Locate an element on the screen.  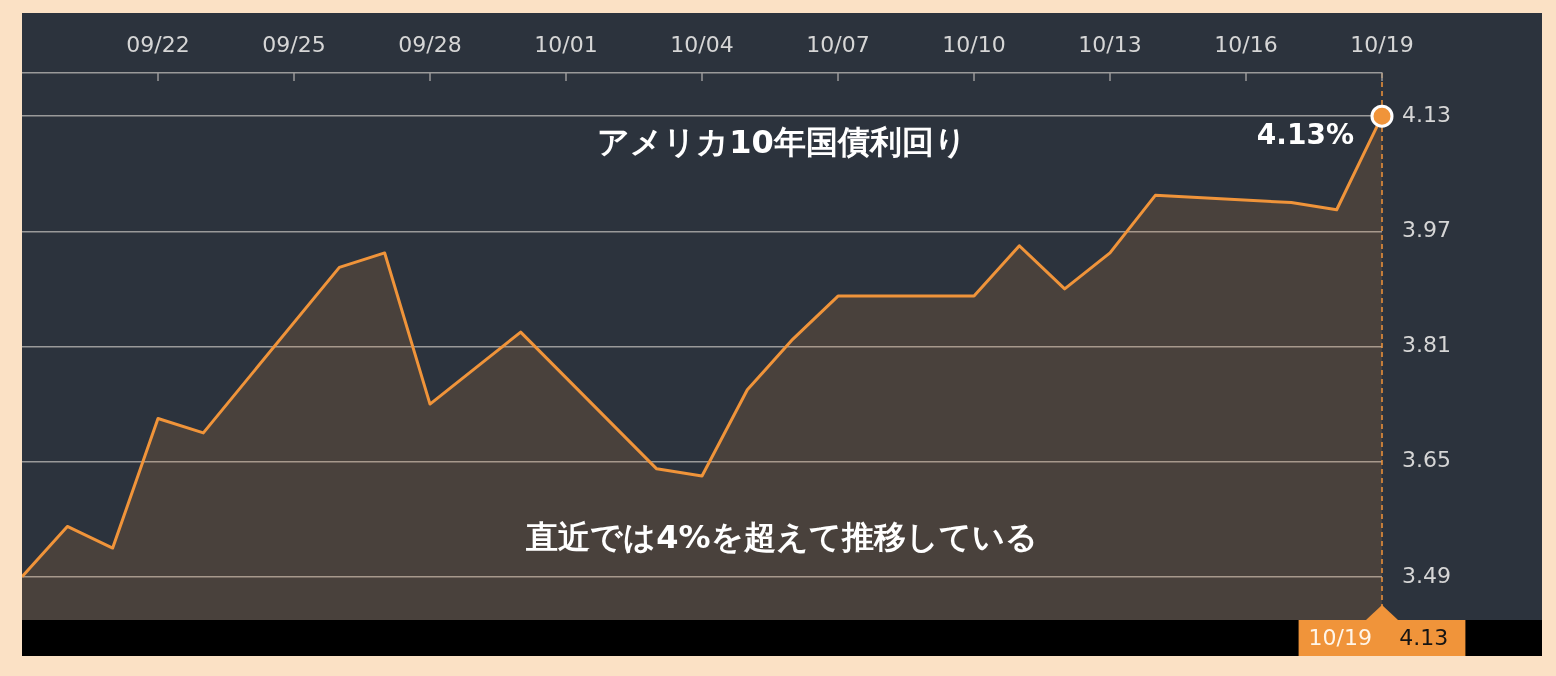
y-tick-label: 3.97 is located at coordinates (1426, 230).